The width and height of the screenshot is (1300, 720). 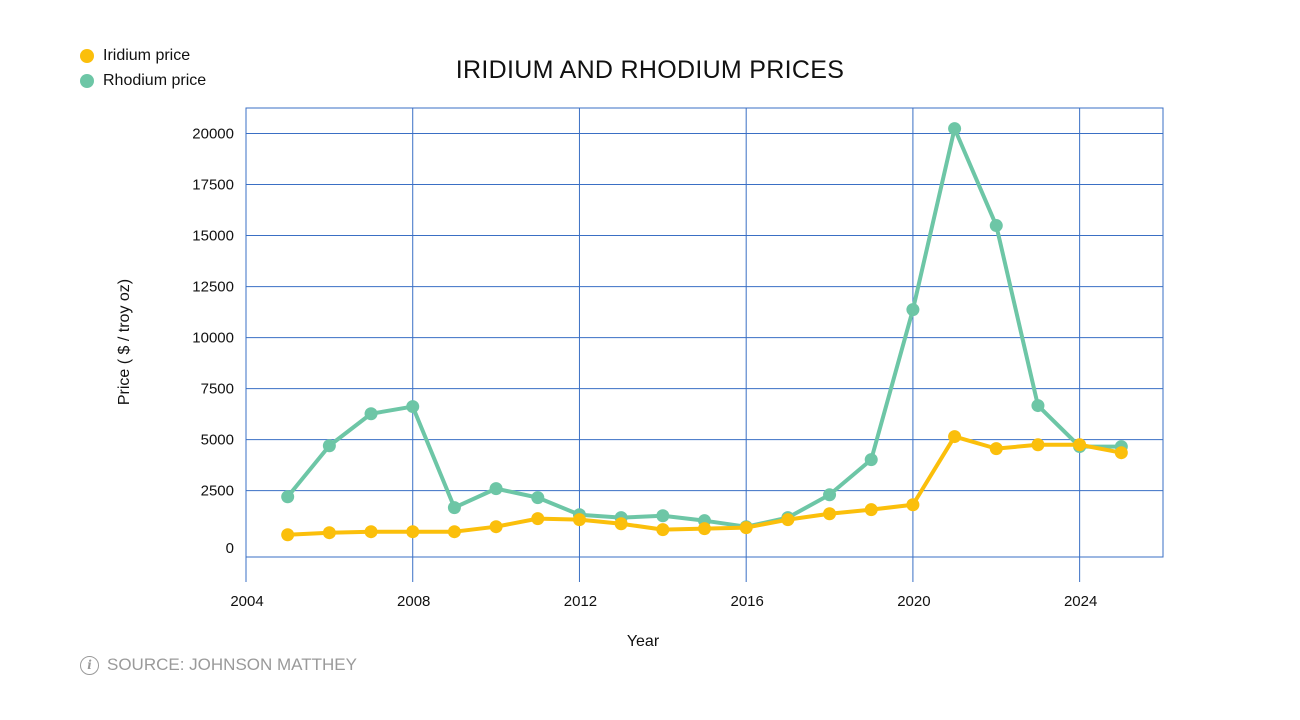 I want to click on x-tick-label: 2004, so click(x=246, y=601).